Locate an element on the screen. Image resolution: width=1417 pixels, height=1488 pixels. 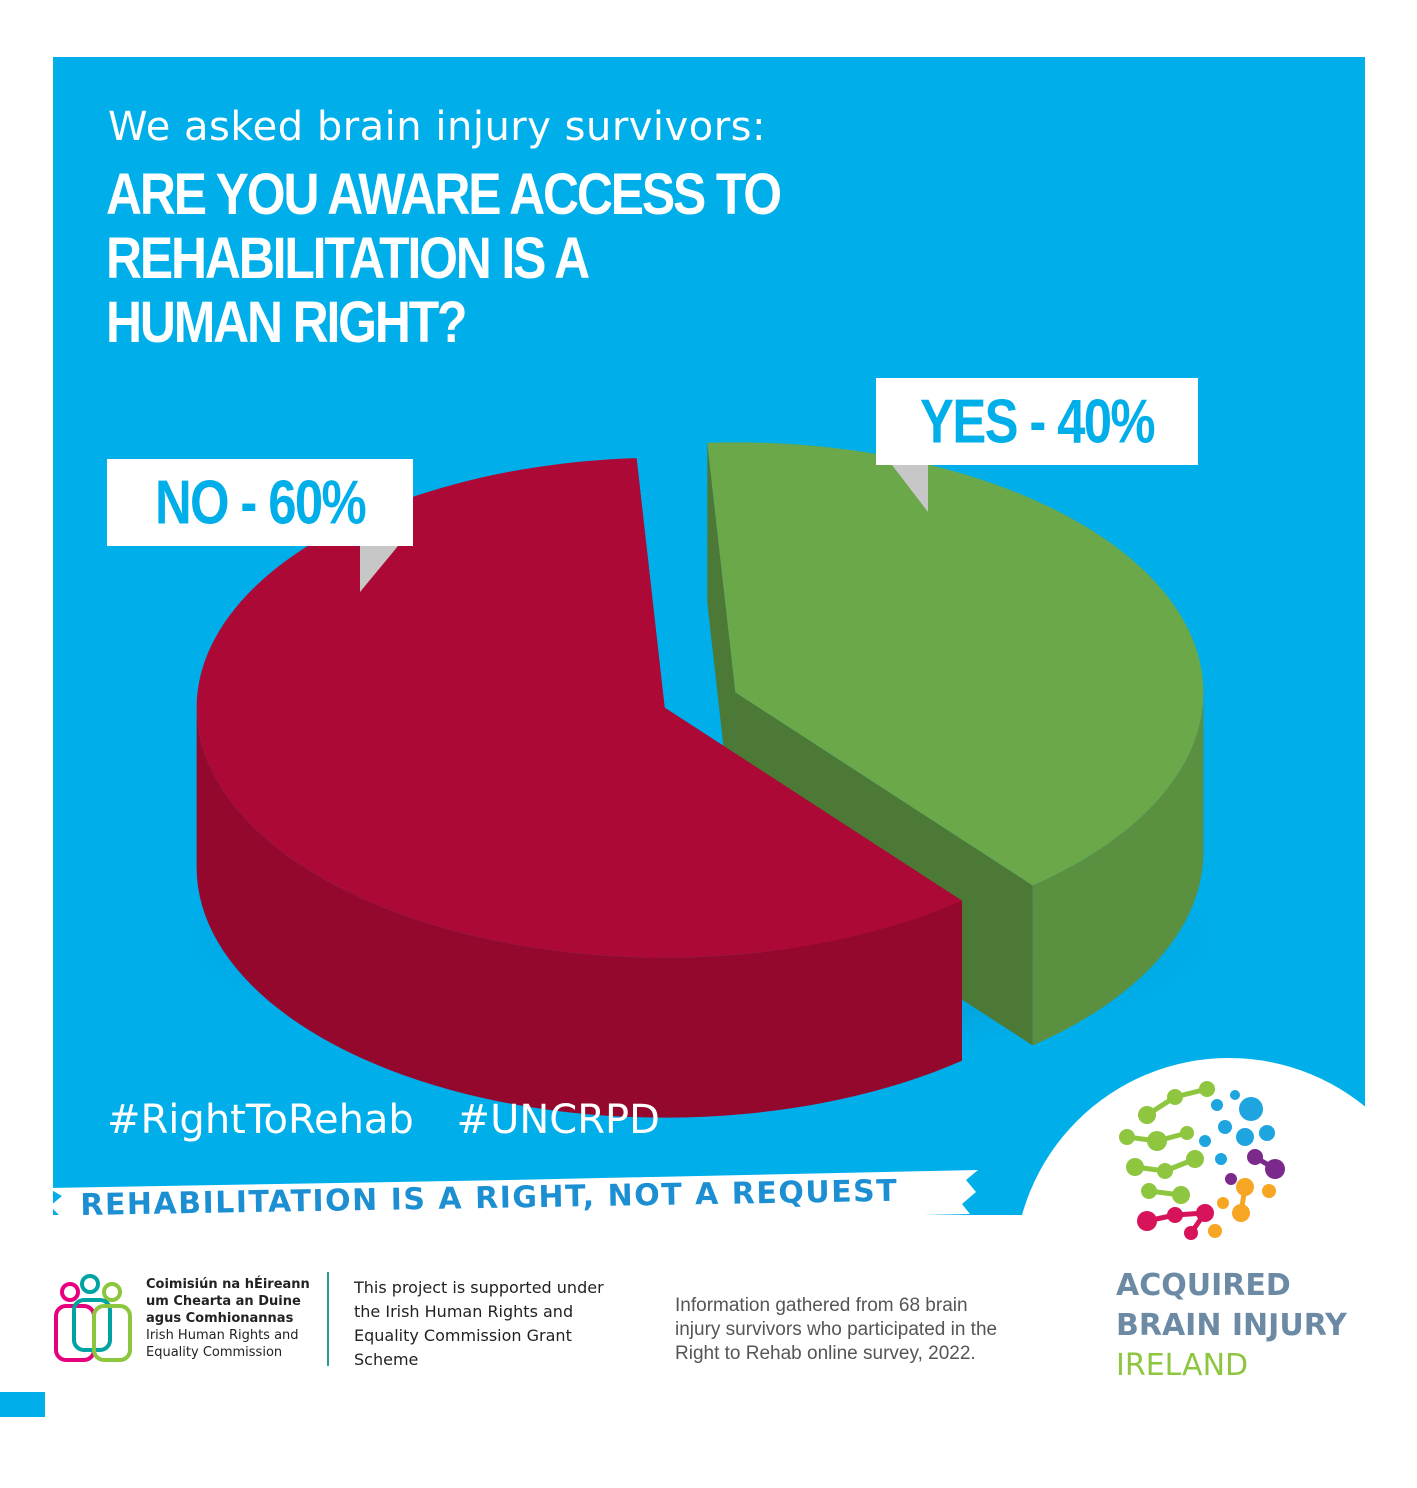
banner-ribbon is located at coordinates (513, 1200).